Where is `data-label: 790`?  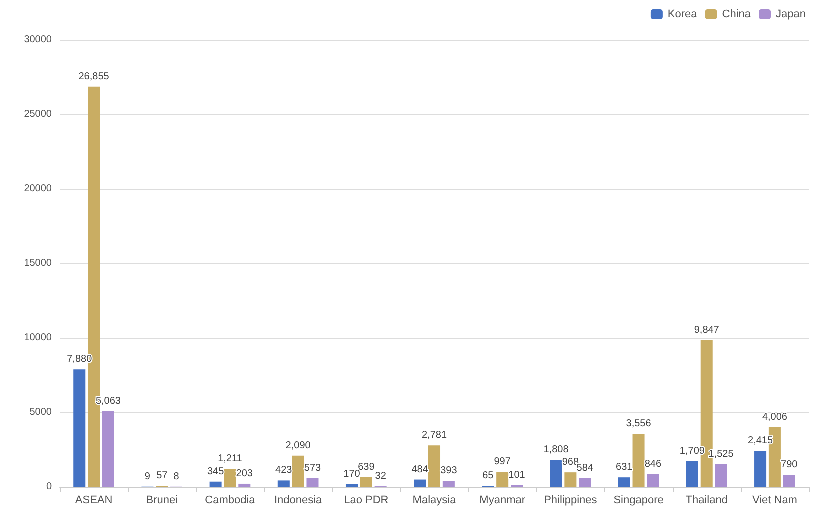 data-label: 790 is located at coordinates (789, 465).